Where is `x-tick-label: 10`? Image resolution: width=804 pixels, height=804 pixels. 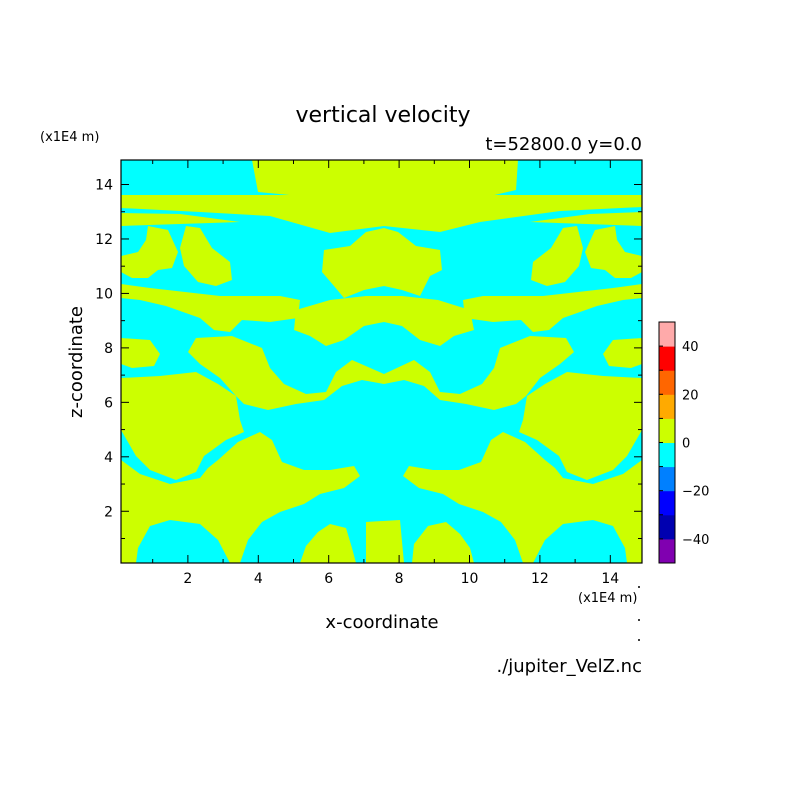 x-tick-label: 10 is located at coordinates (470, 579).